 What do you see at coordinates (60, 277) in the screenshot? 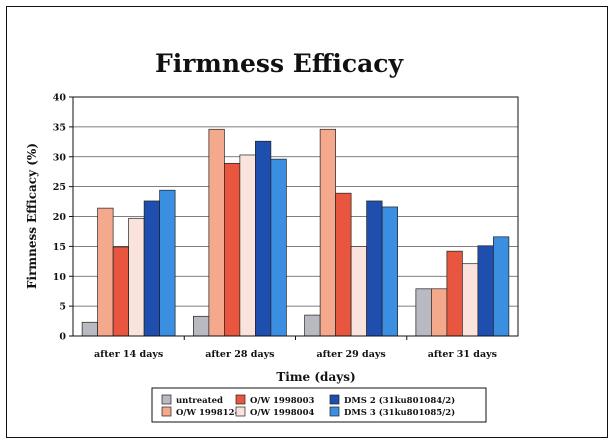
I see `y-tick-label: 10` at bounding box center [60, 277].